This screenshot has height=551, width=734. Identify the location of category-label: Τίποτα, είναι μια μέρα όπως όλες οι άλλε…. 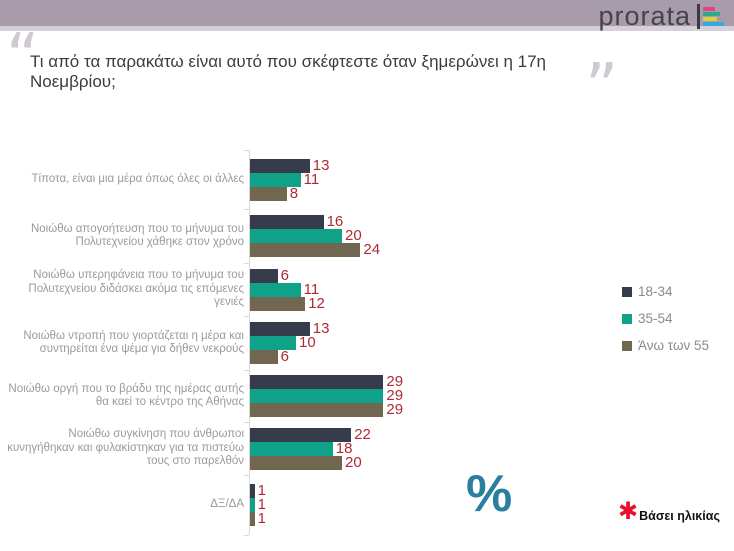
(137, 178).